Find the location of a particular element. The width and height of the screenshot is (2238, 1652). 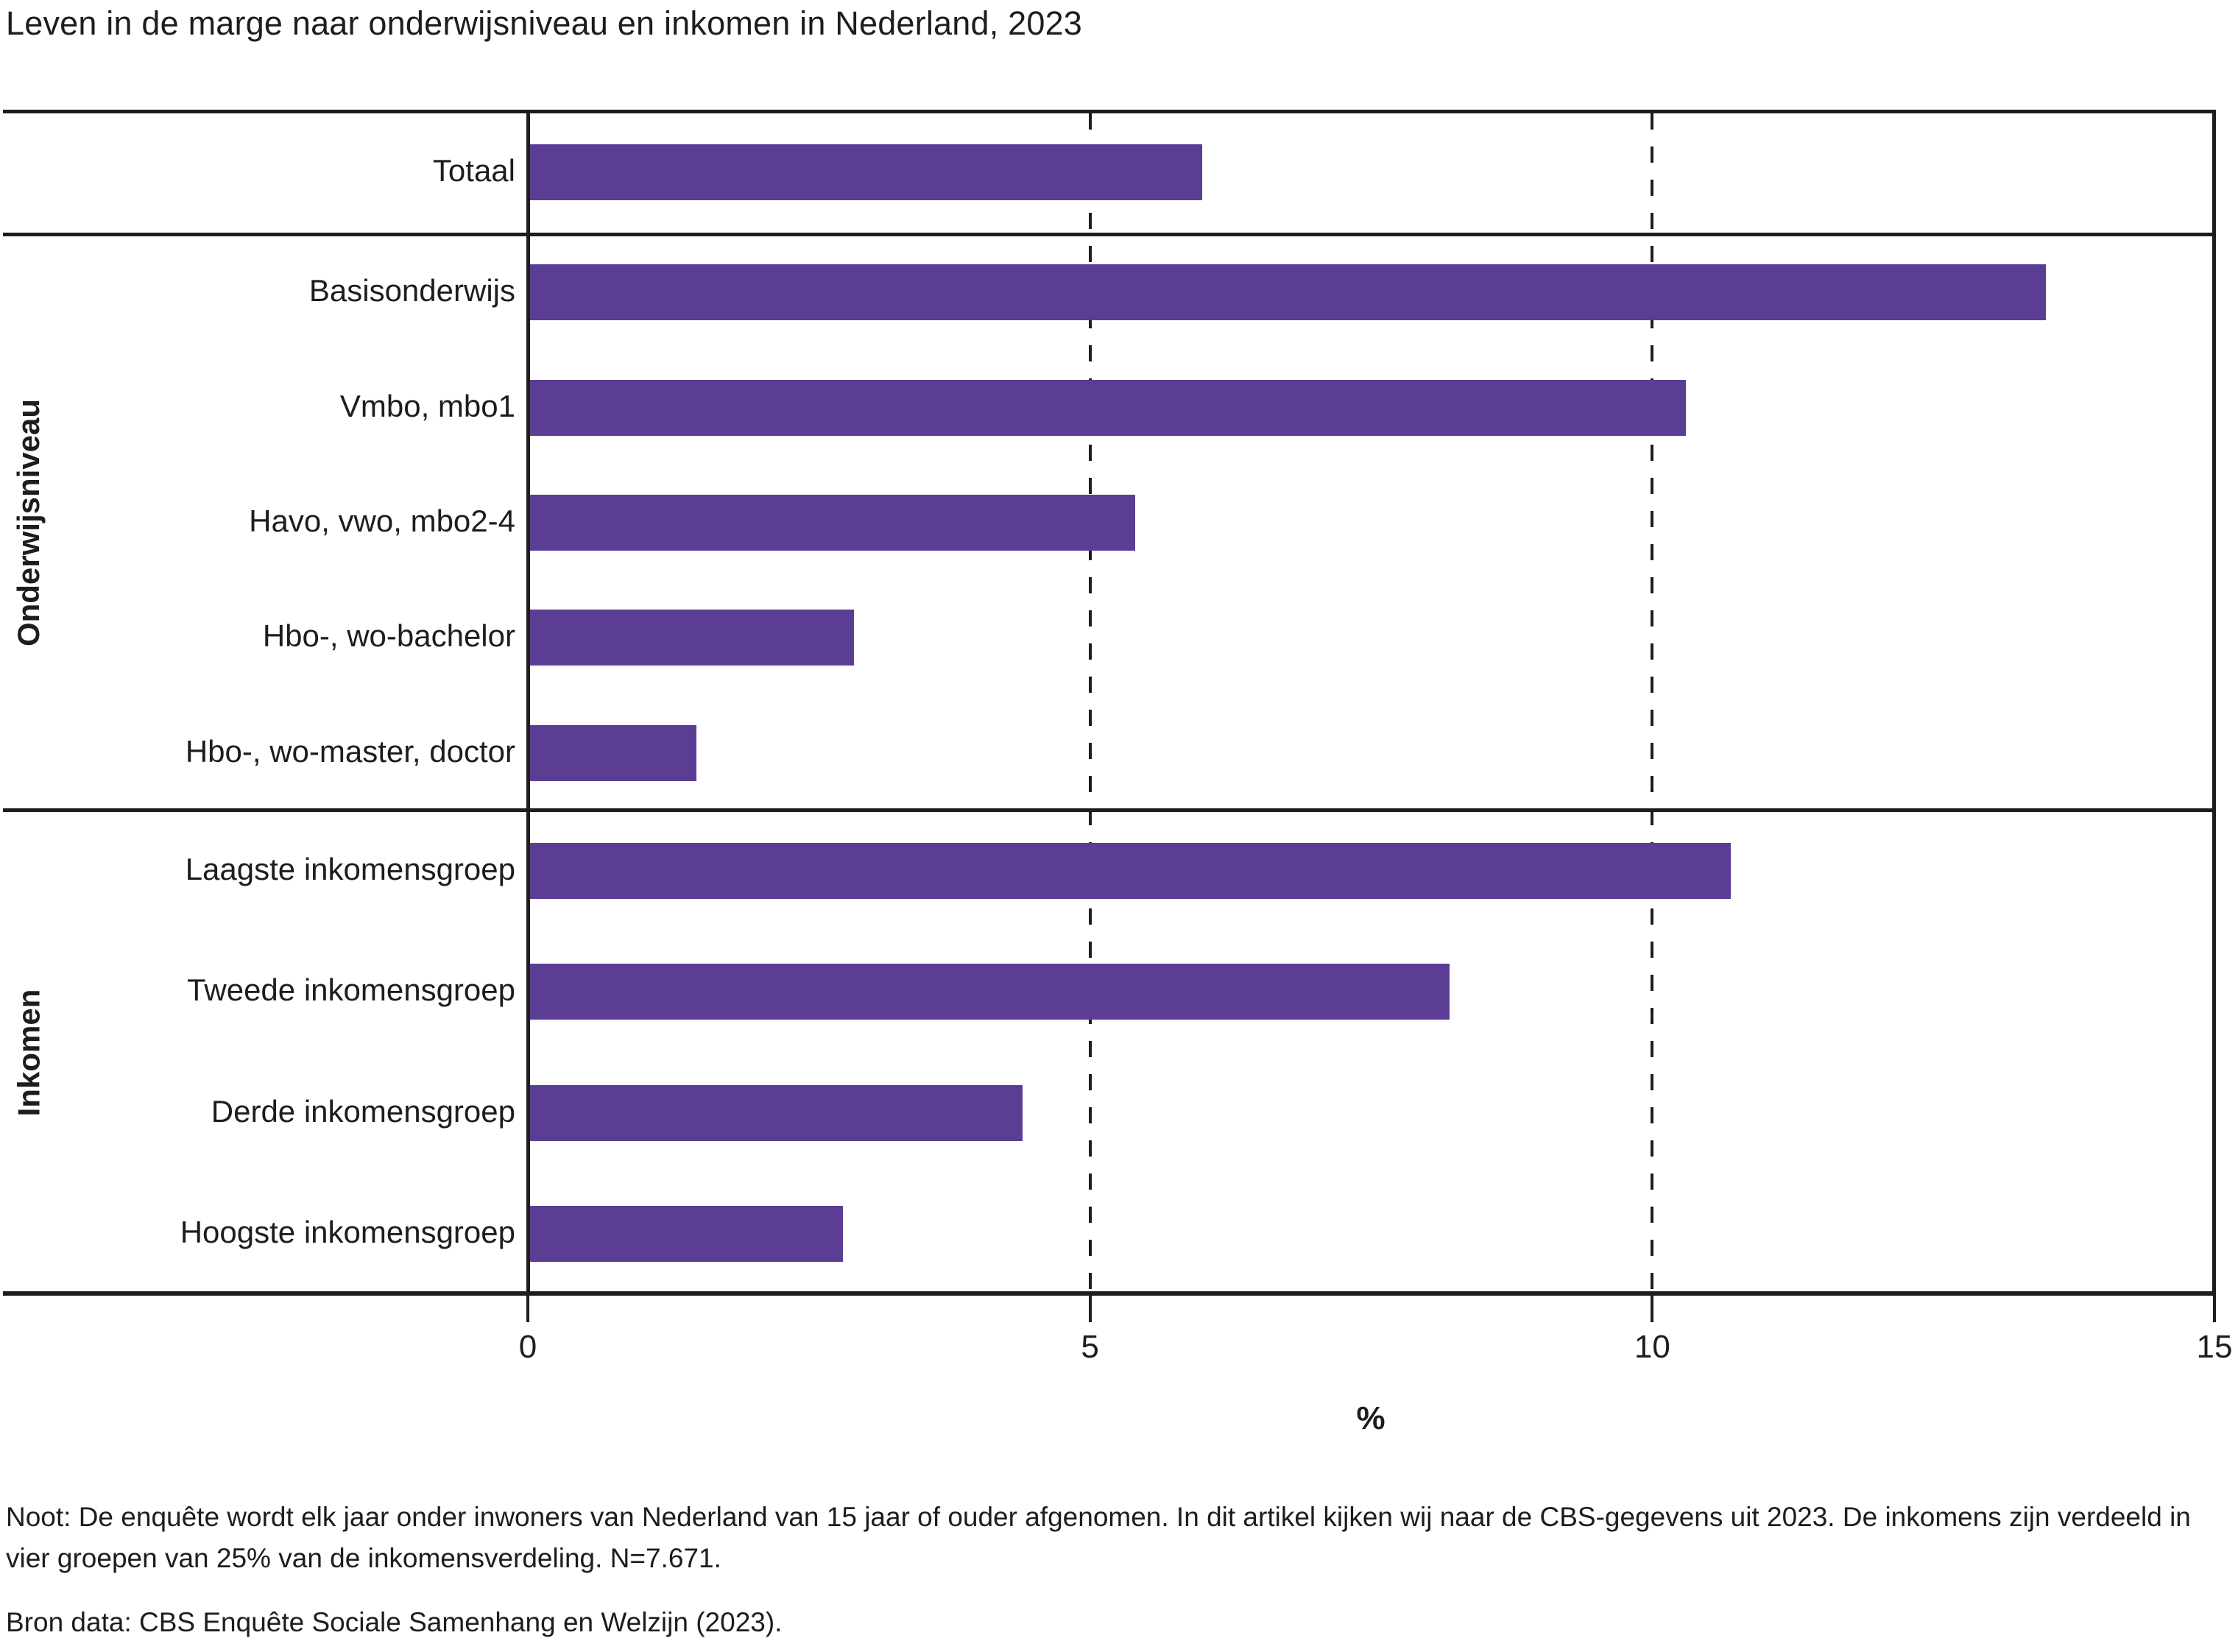

category-label: Hbo-, wo-bachelor is located at coordinates (389, 636).